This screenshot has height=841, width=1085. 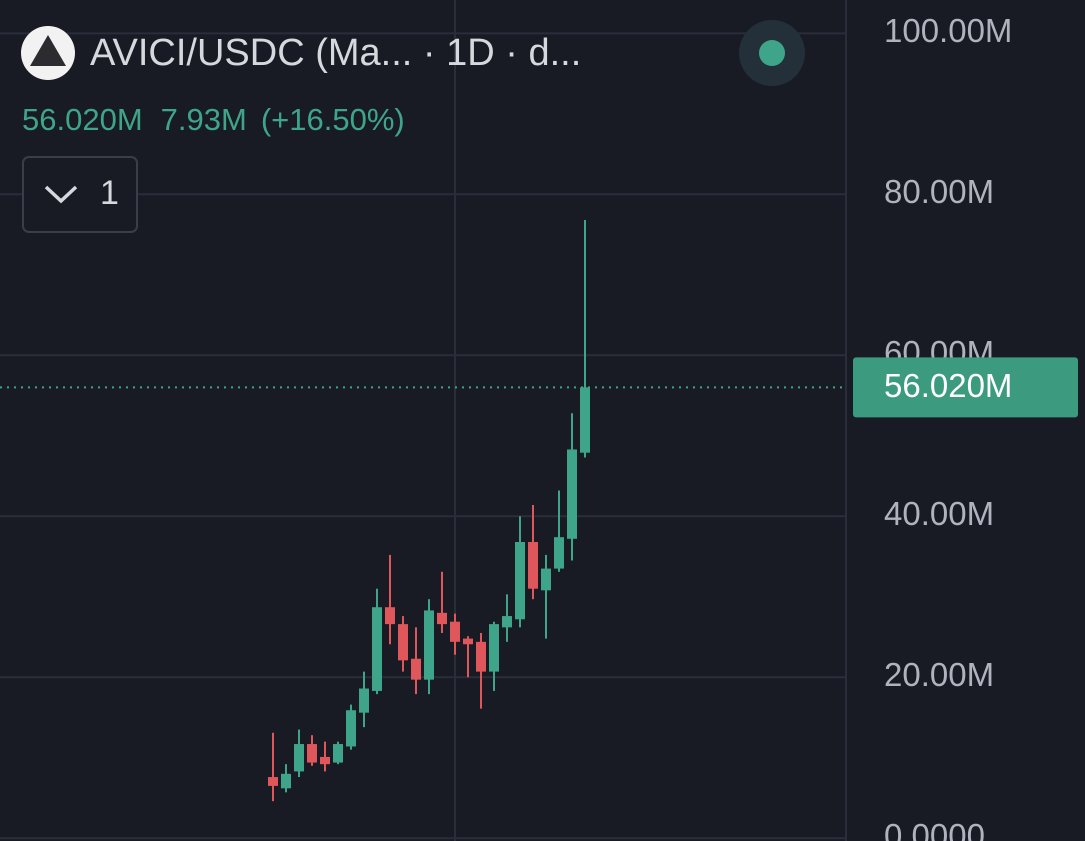 I want to click on y-tick-label: 80.00M, so click(x=939, y=191).